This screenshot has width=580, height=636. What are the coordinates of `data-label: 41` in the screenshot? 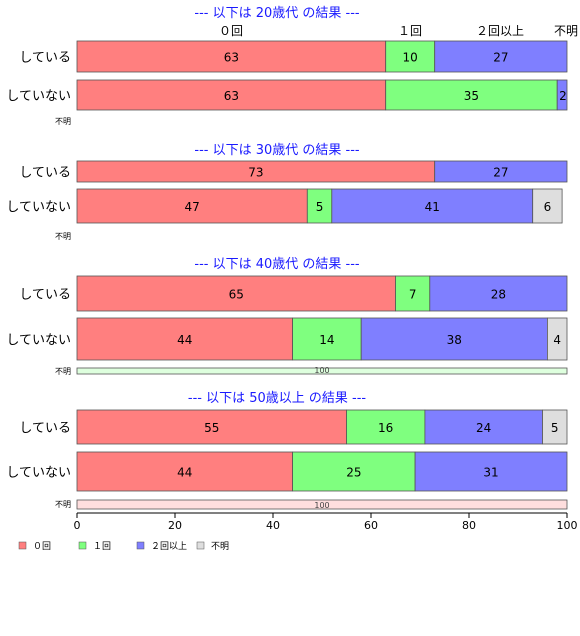 It's located at (432, 207).